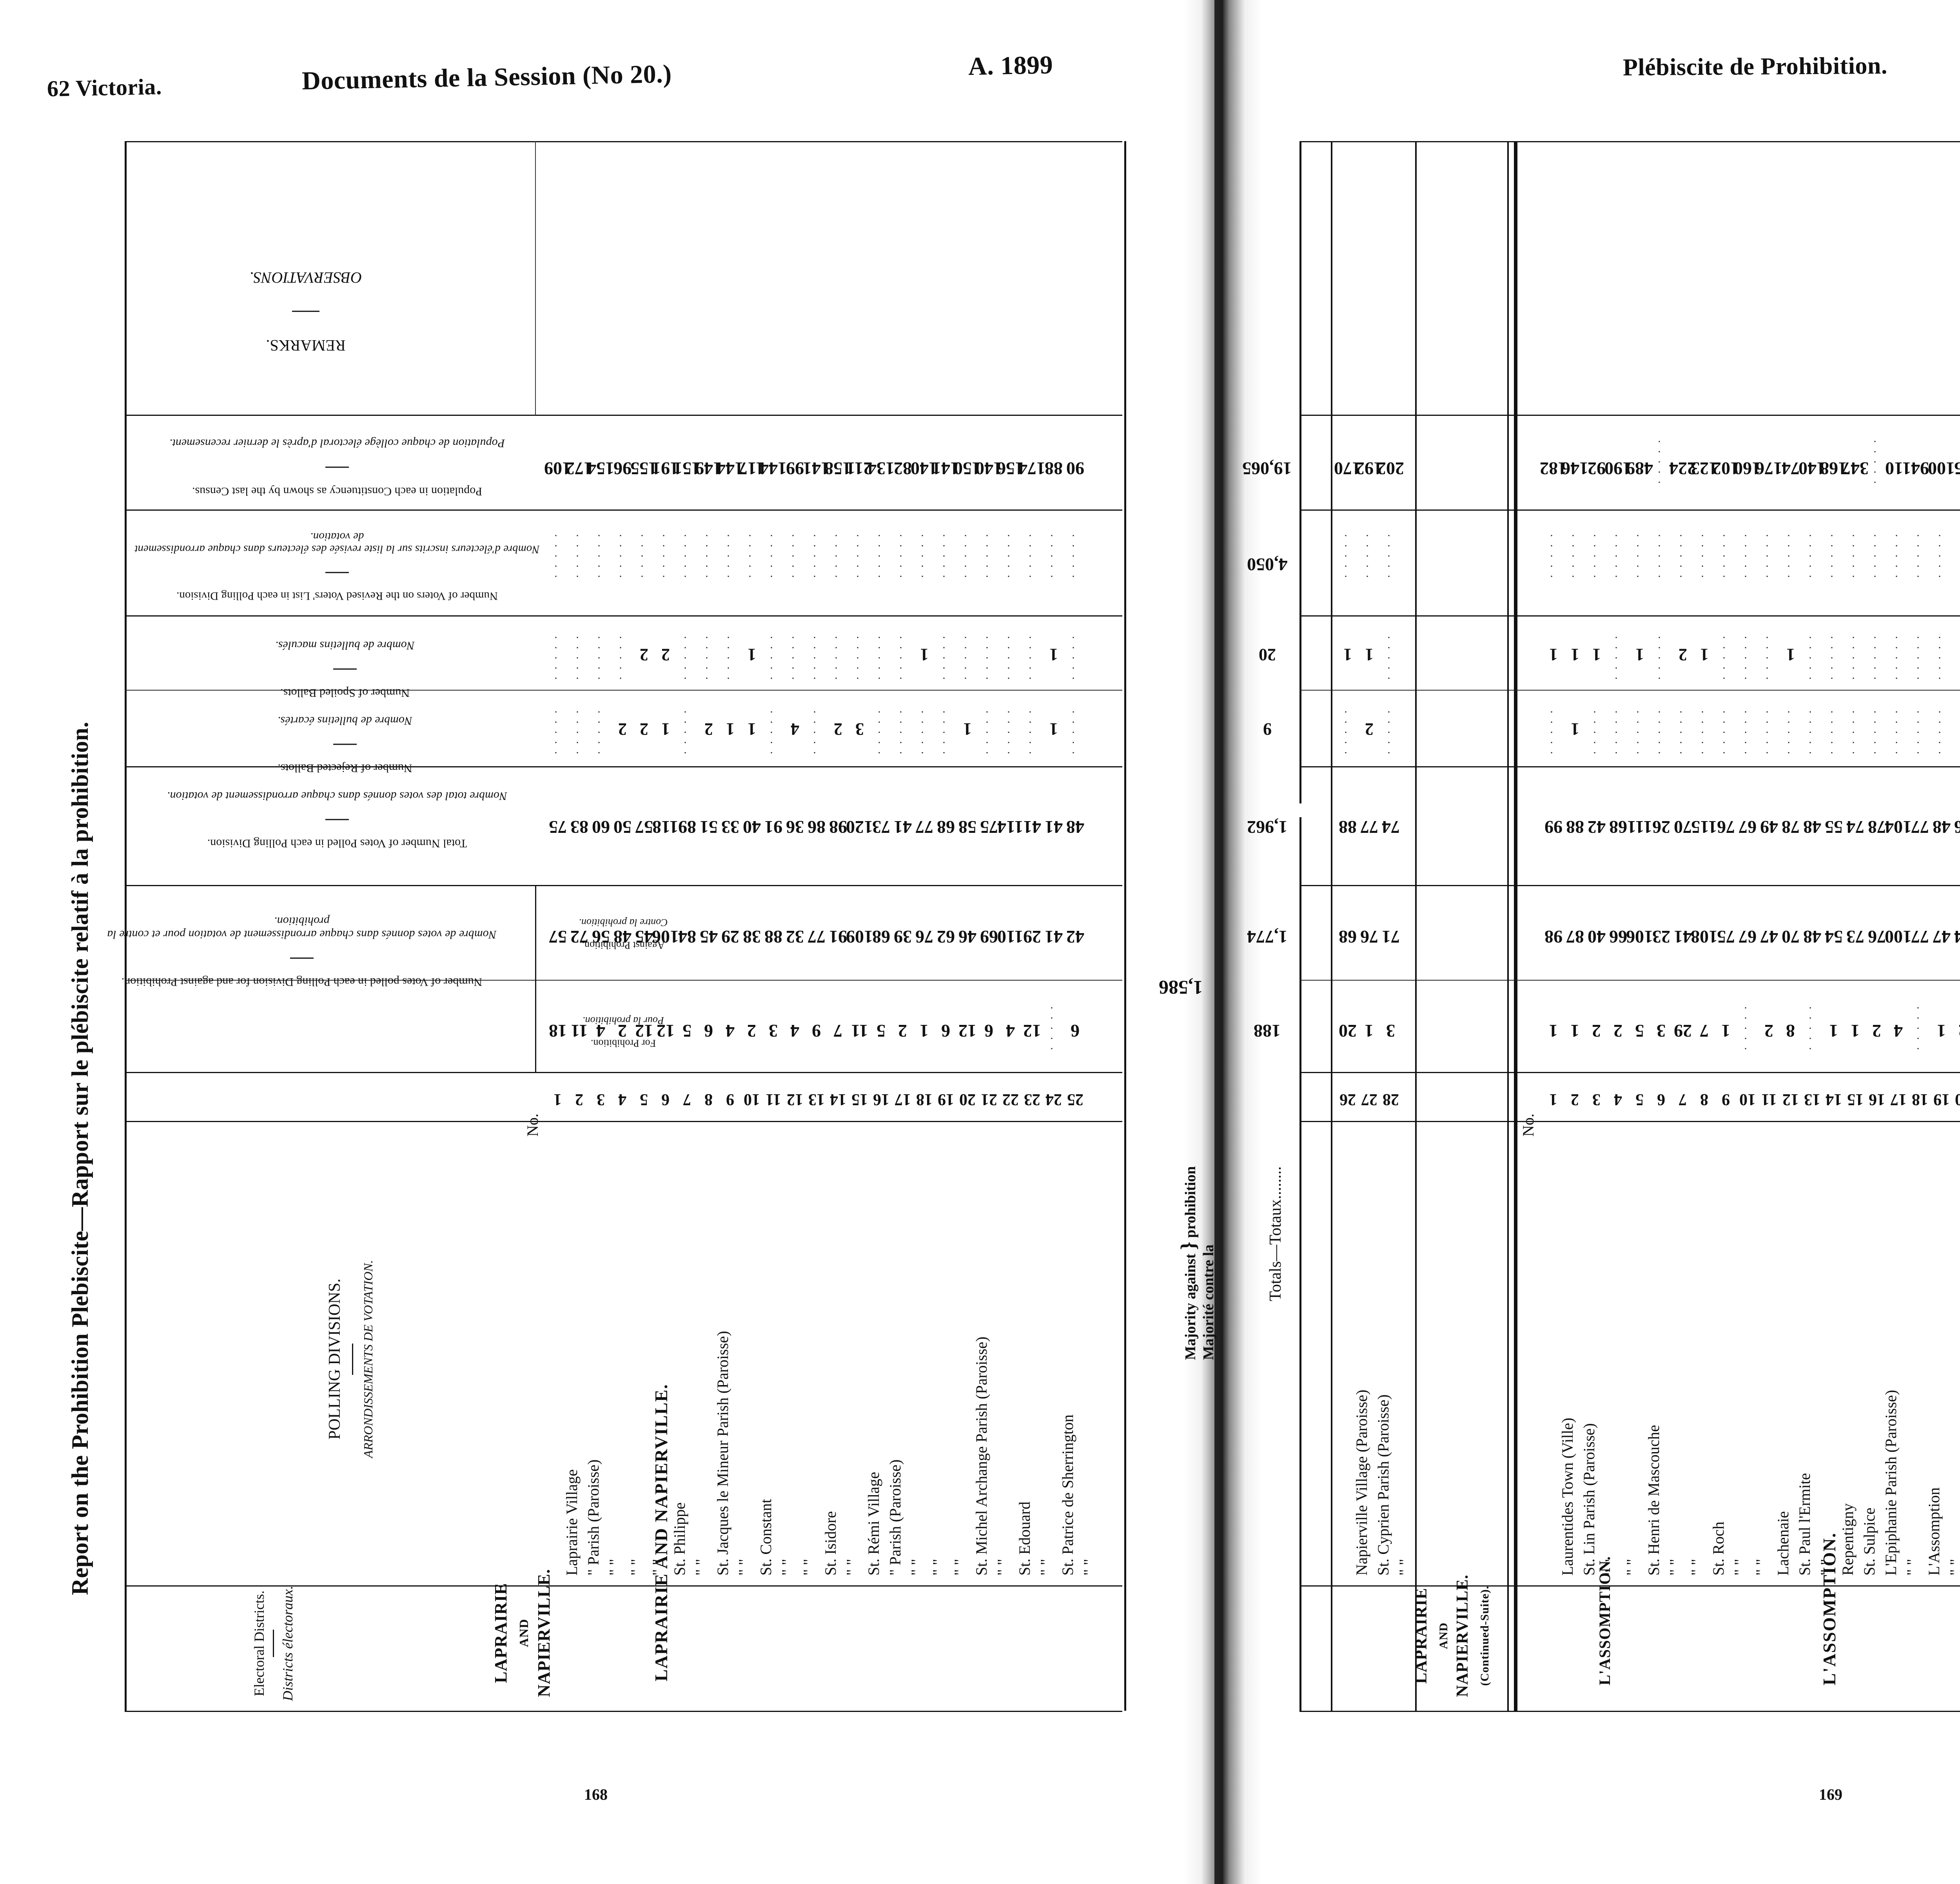 Image resolution: width=1960 pixels, height=1884 pixels. I want to click on cell-population: 155, so click(643, 469).